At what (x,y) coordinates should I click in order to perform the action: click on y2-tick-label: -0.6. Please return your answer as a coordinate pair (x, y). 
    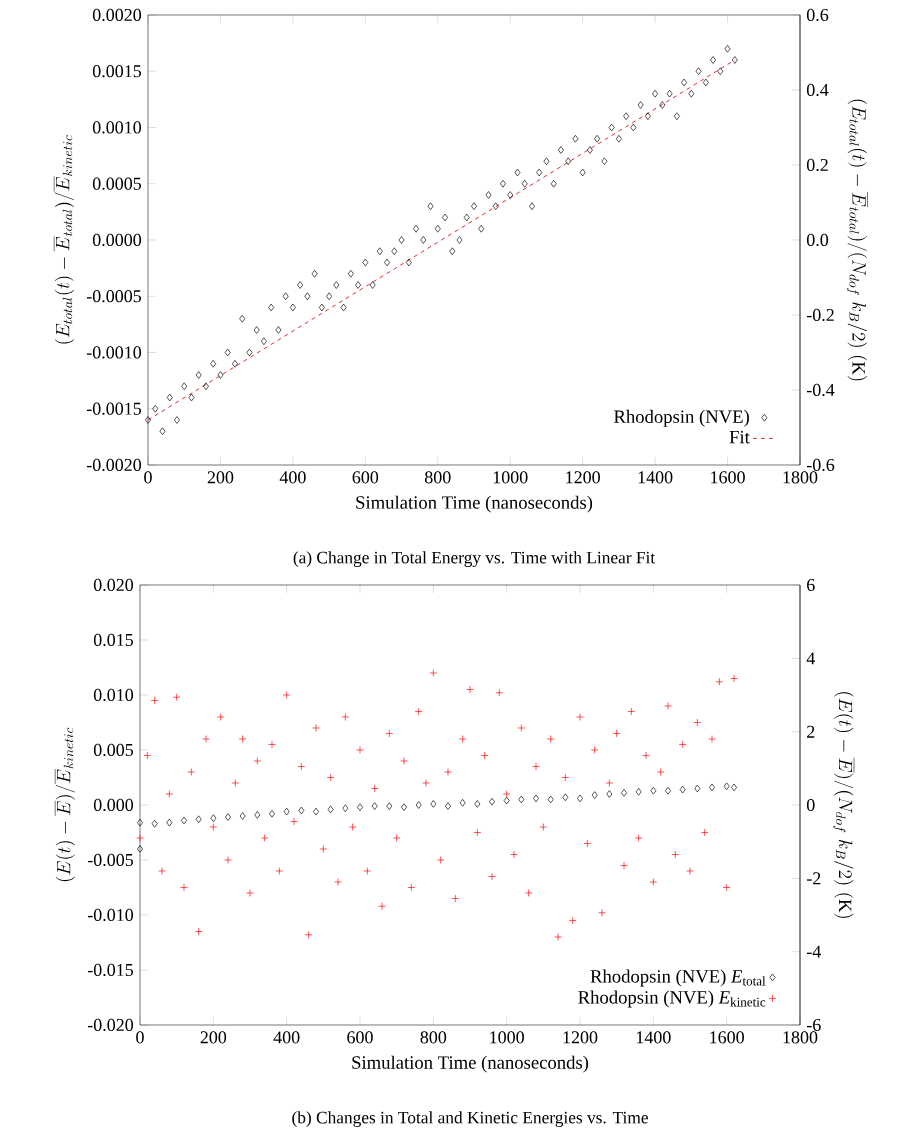
    Looking at the image, I should click on (820, 465).